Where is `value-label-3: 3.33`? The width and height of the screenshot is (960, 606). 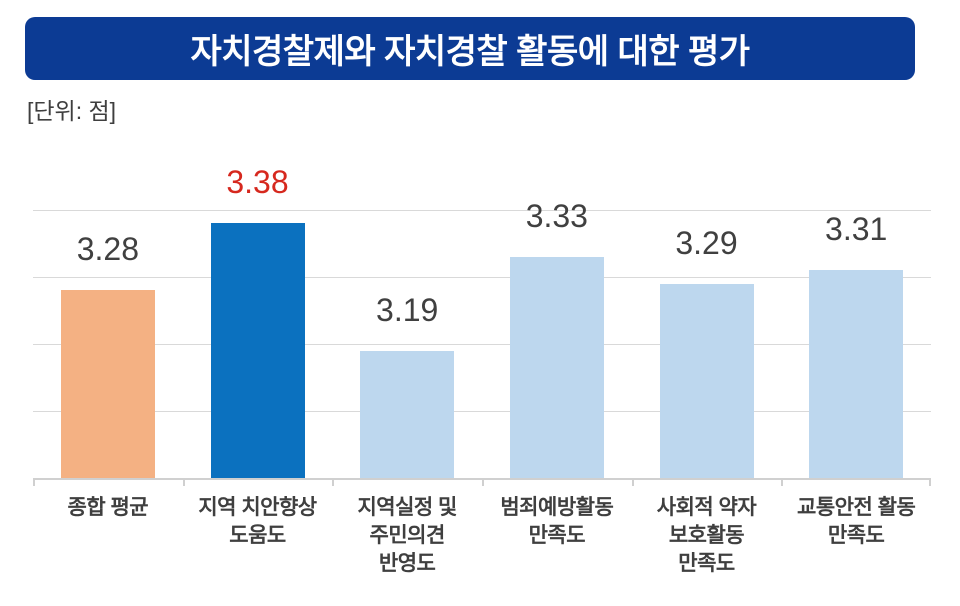 value-label-3: 3.33 is located at coordinates (556, 215).